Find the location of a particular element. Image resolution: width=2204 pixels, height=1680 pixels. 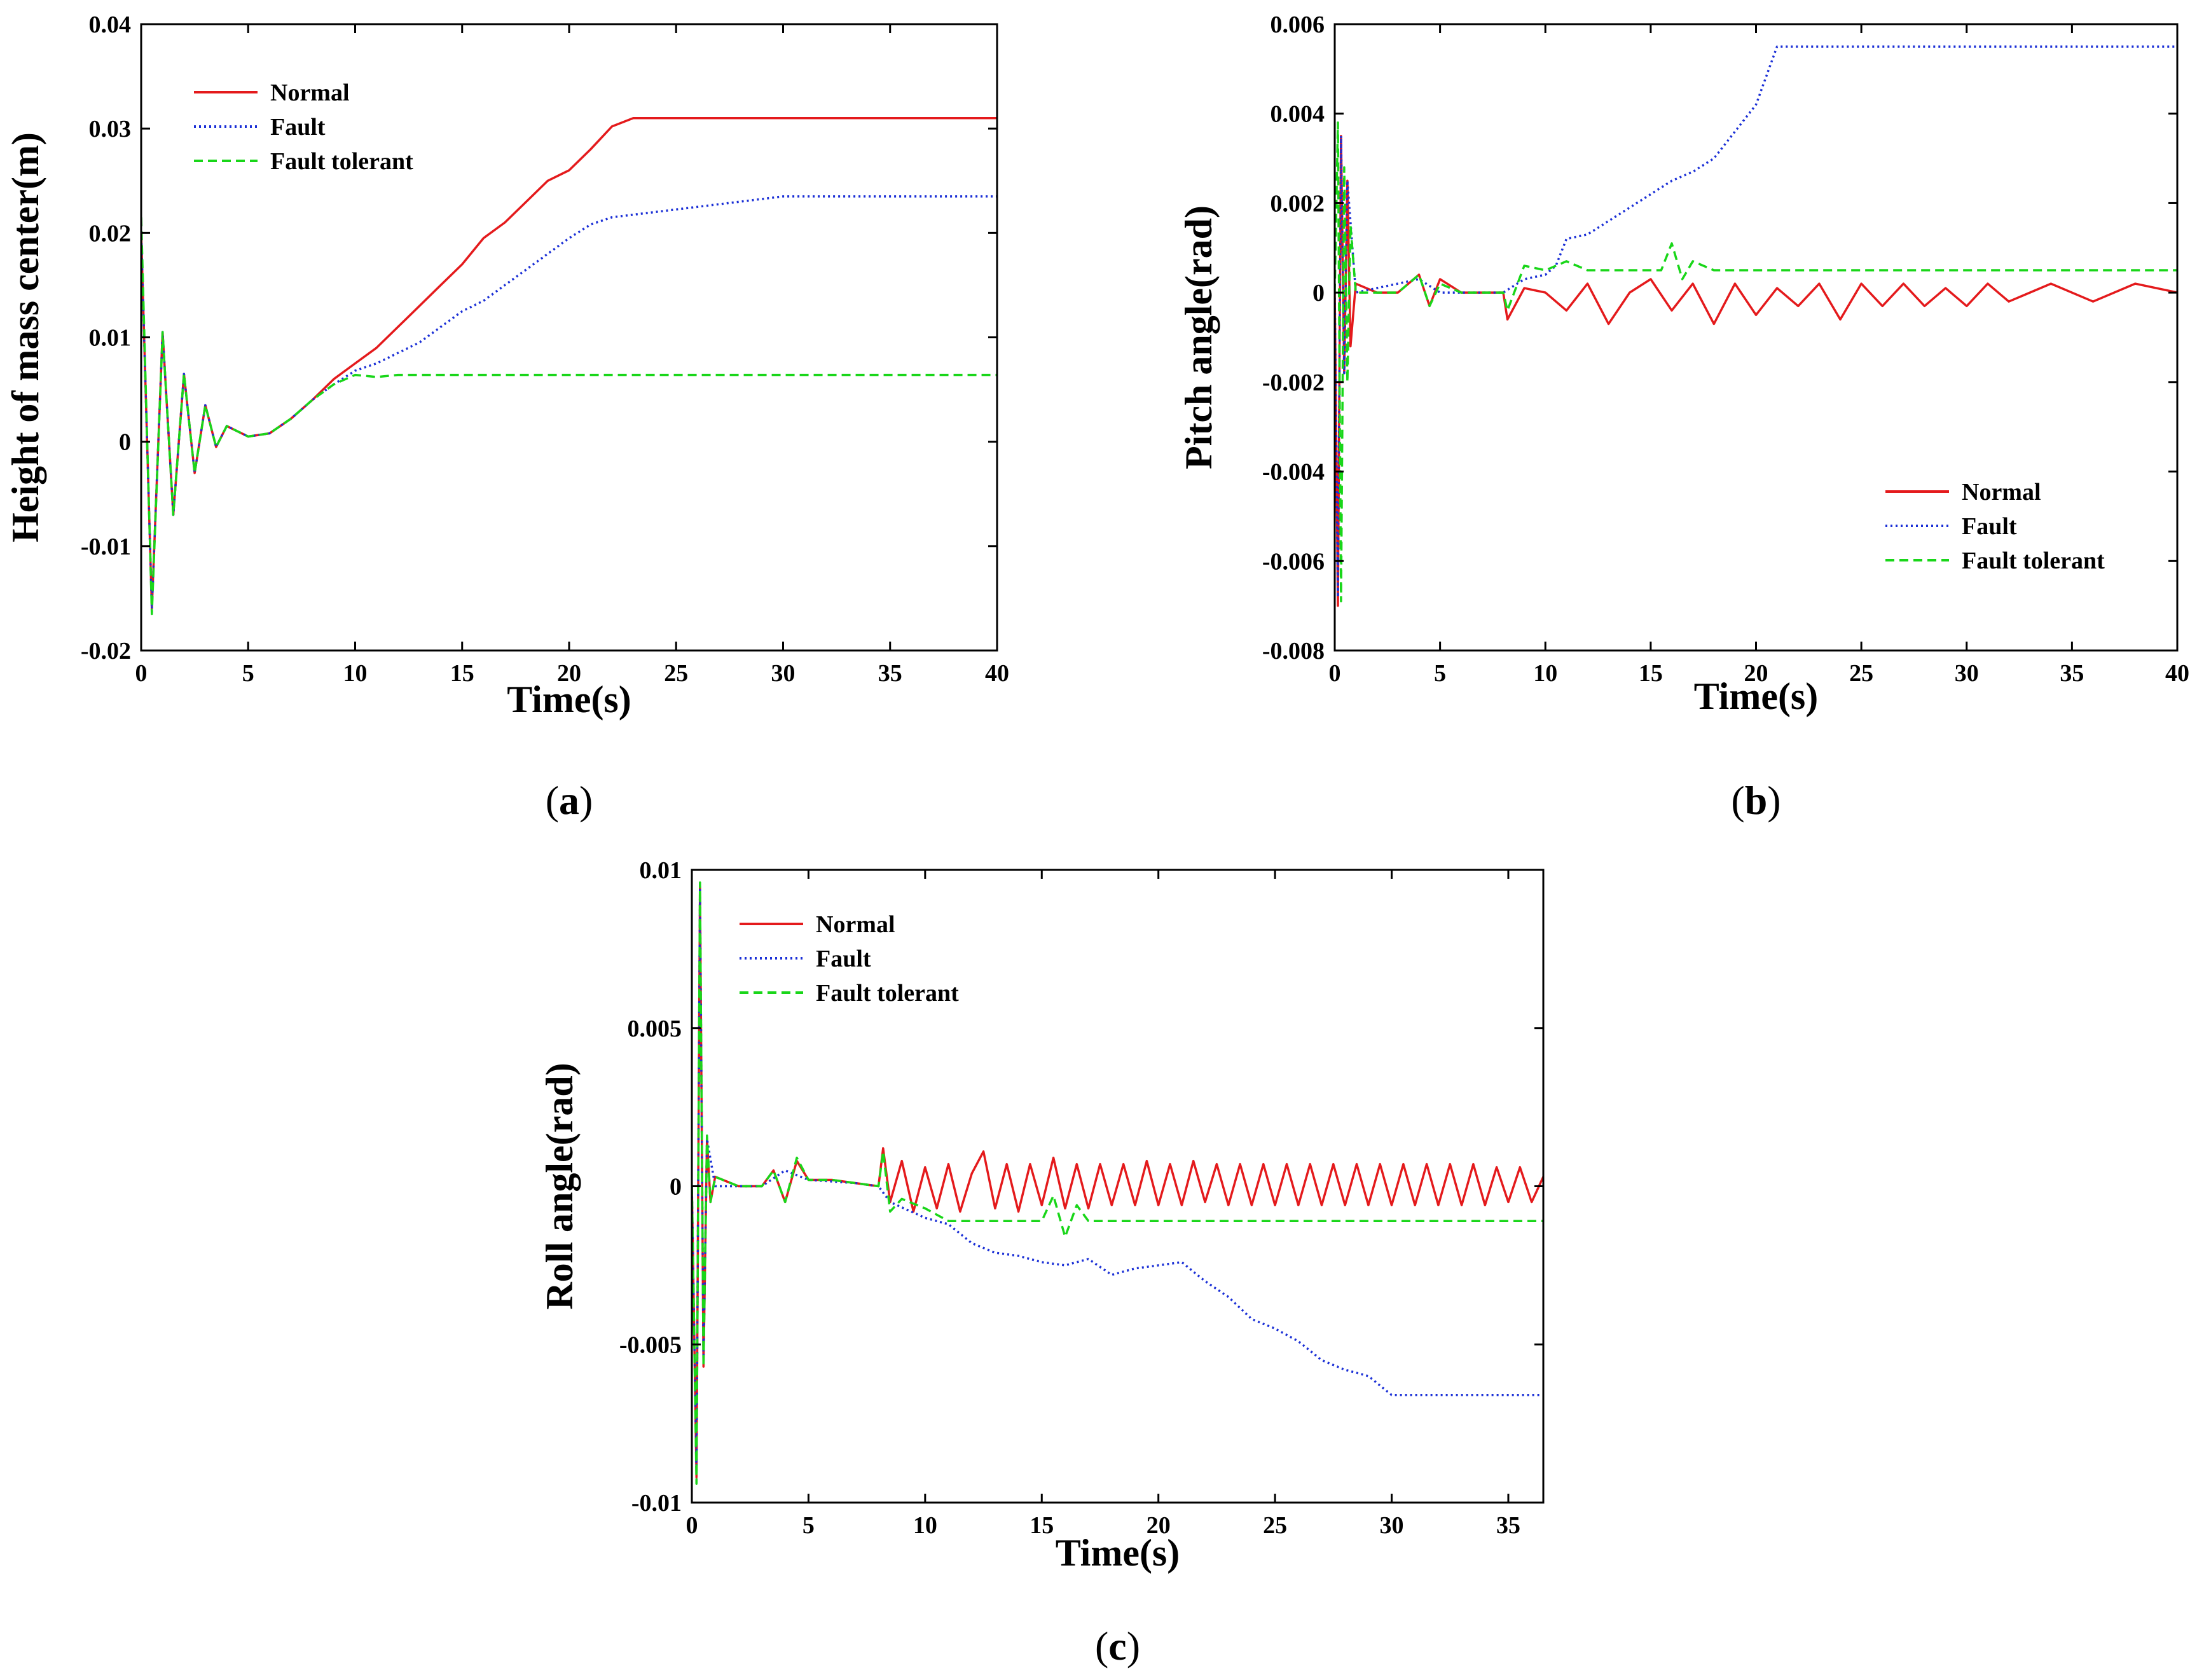

y-tick-label: 0.004 is located at coordinates (1298, 114).